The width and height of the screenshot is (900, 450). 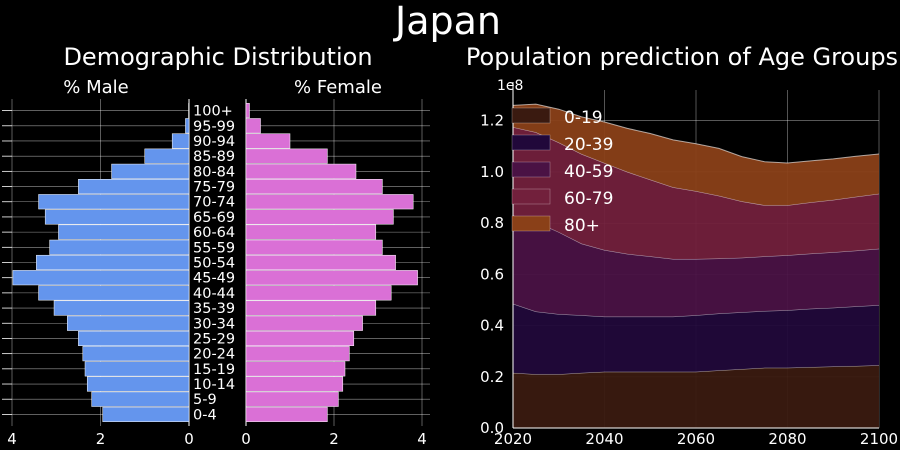 I want to click on area-y-tick: 1.2, so click(x=492, y=121).